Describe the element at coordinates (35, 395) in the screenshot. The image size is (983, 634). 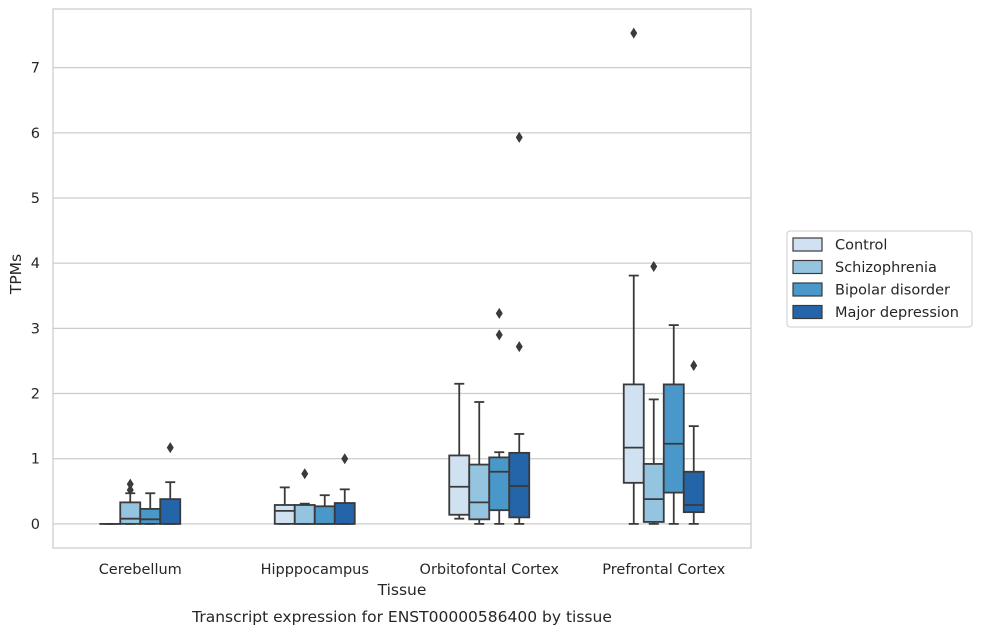
I see `y-tick-label: 2` at that location.